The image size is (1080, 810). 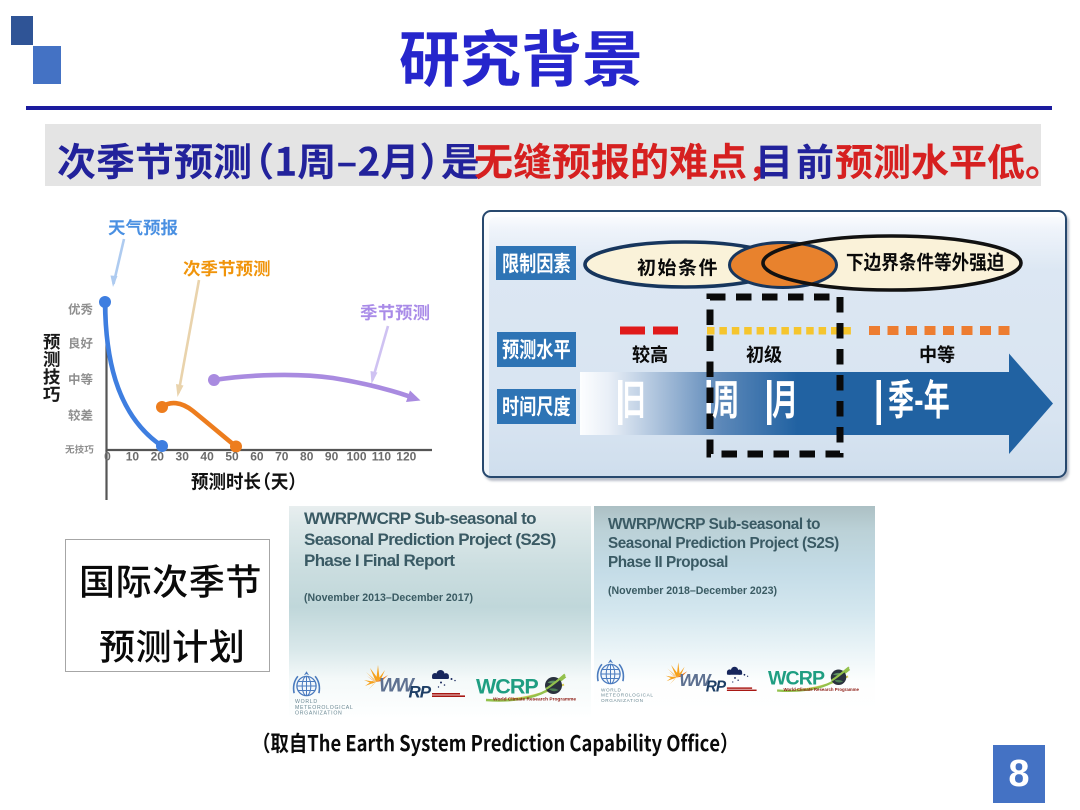 What do you see at coordinates (307, 457) in the screenshot?
I see `svg-text: 80` at bounding box center [307, 457].